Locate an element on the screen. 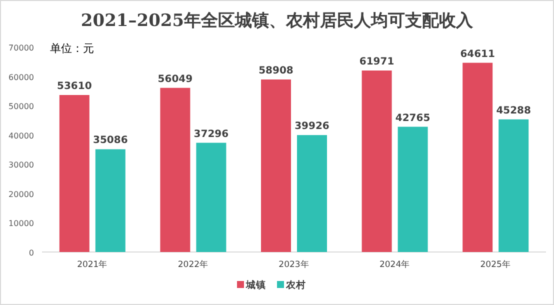 The width and height of the screenshot is (554, 305). x-tick-label: 2023年 is located at coordinates (294, 264).